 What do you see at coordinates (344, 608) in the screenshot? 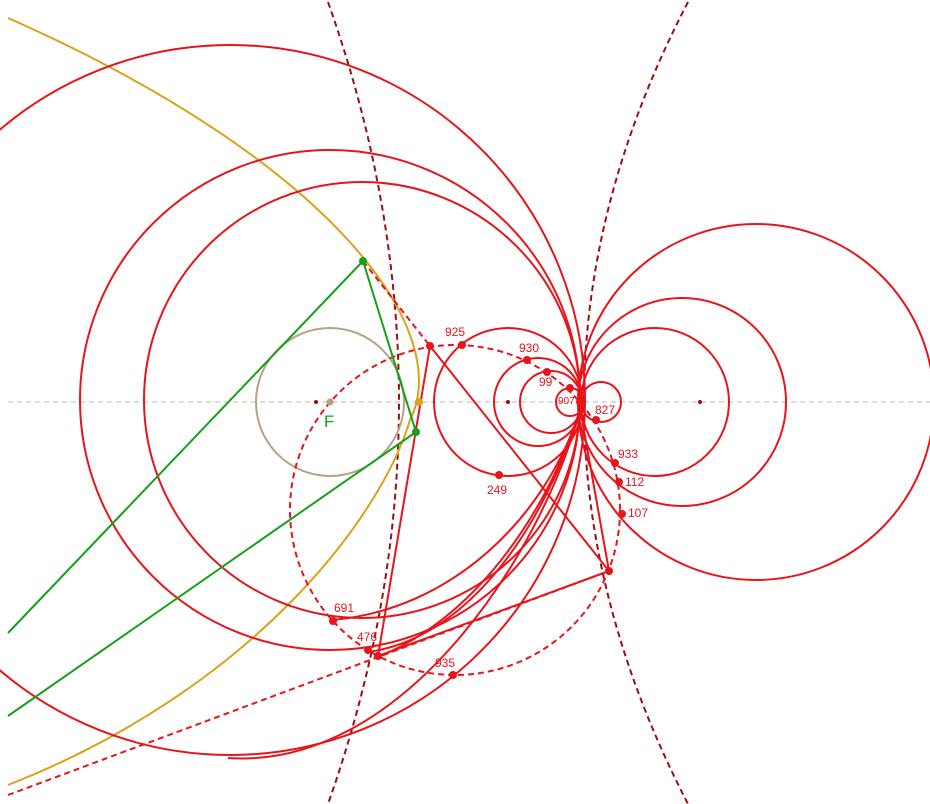
I see `label-691: 691` at bounding box center [344, 608].